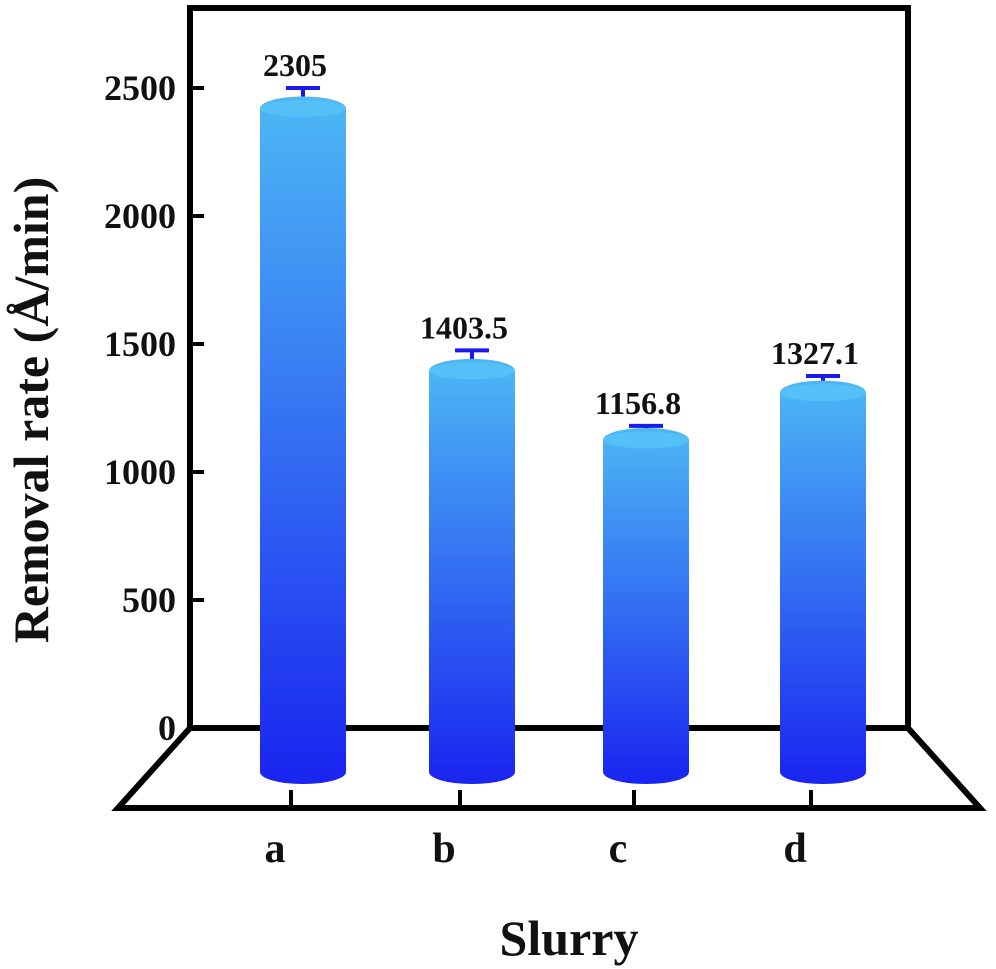 The image size is (996, 969). What do you see at coordinates (464, 327) in the screenshot?
I see `data-label: 1403.5` at bounding box center [464, 327].